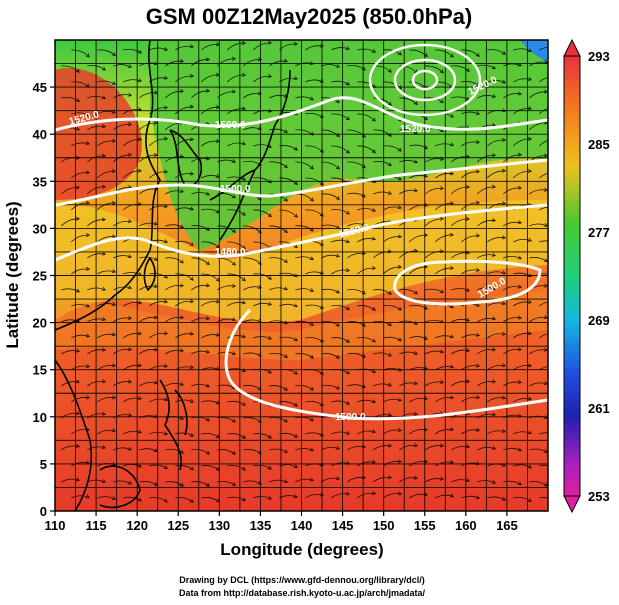 Image resolution: width=619 pixels, height=605 pixels. I want to click on colorbar-label: 285, so click(599, 144).